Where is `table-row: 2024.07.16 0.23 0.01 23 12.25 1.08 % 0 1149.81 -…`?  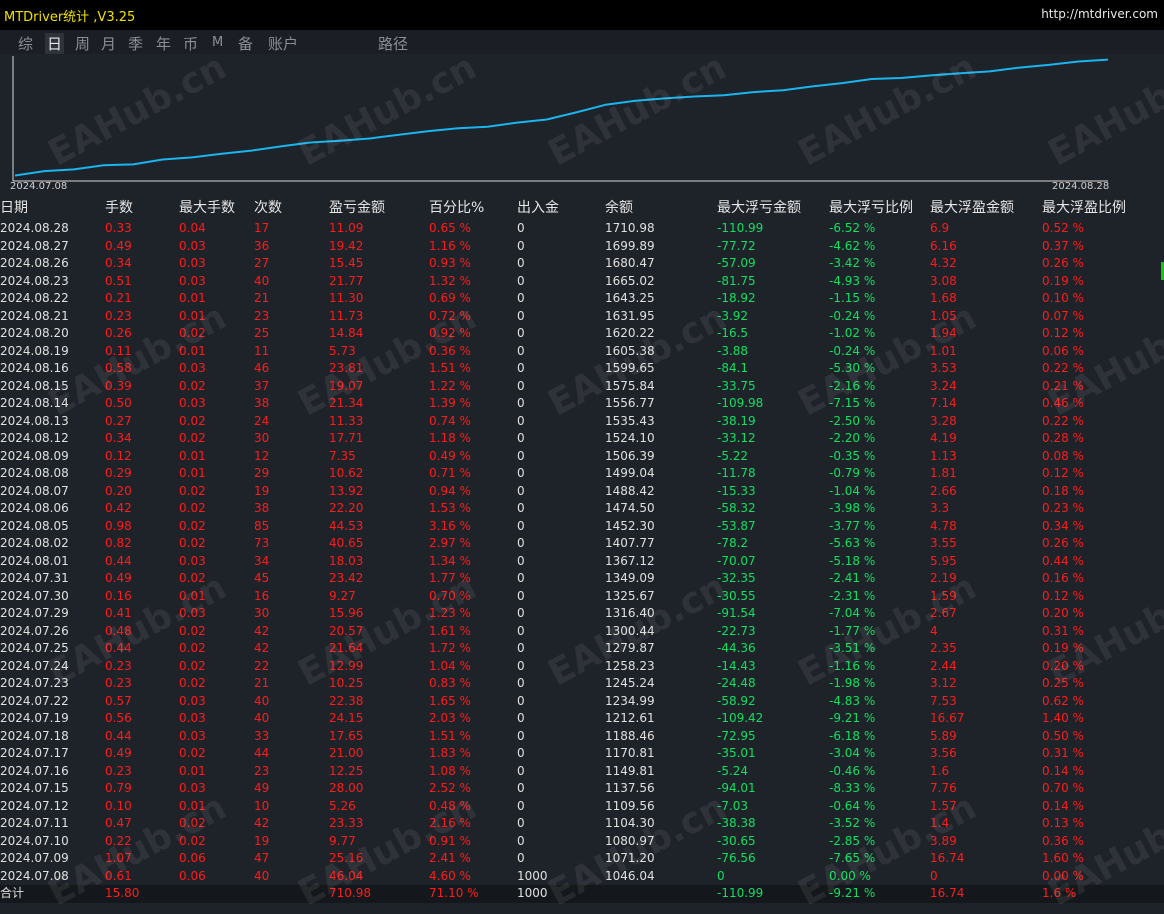 table-row: 2024.07.16 0.23 0.01 23 12.25 1.08 % 0 1149.81 -… is located at coordinates (582, 772).